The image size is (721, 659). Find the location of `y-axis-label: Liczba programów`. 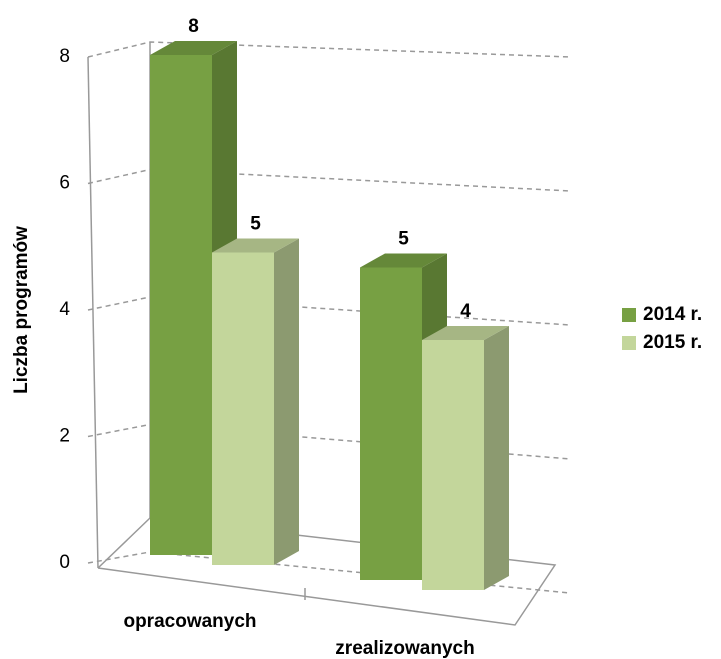

y-axis-label: Liczba programów is located at coordinates (21, 310).